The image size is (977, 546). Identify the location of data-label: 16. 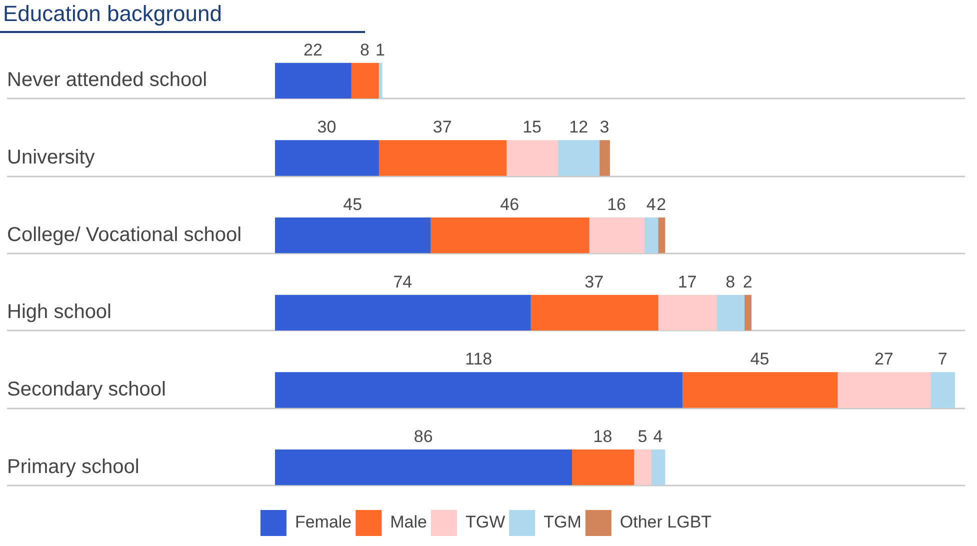
(616, 204).